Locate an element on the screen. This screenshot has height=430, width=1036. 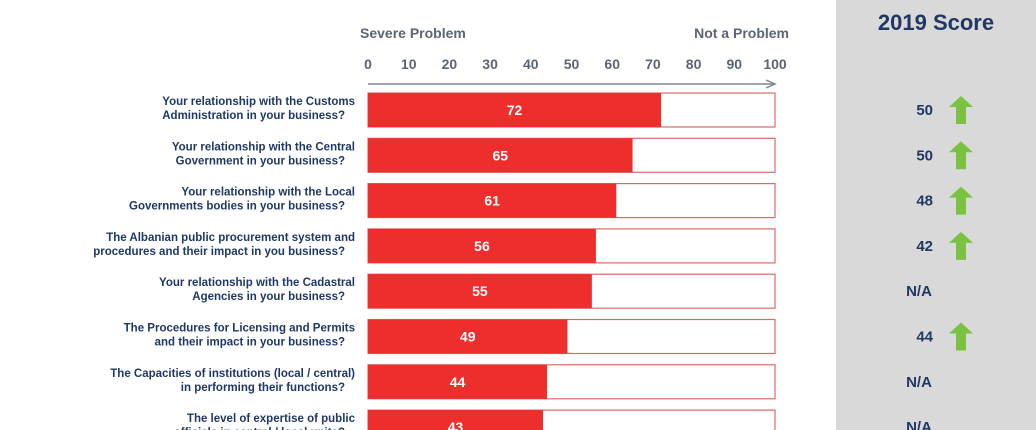
category-label: officials in central / local units? is located at coordinates (259, 428).